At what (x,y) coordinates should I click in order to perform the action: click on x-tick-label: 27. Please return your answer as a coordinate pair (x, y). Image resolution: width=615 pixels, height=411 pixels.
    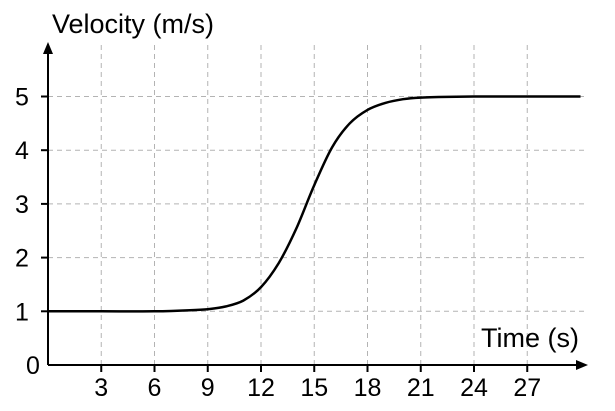
    Looking at the image, I should click on (527, 388).